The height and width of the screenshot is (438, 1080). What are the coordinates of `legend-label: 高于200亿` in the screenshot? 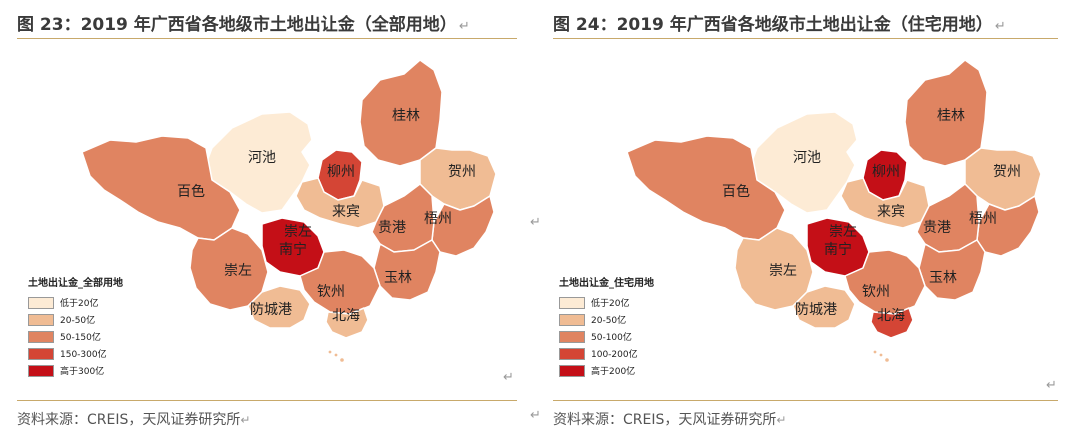 It's located at (613, 372).